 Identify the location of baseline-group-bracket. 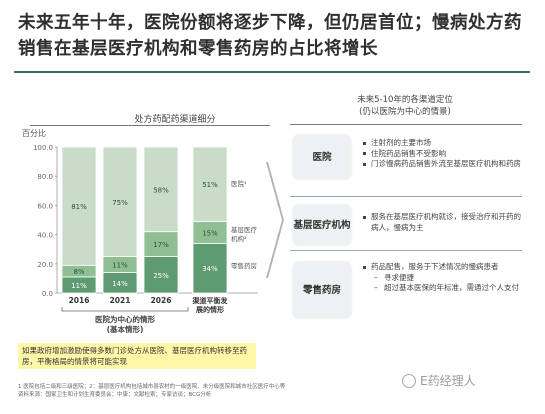
(125, 309).